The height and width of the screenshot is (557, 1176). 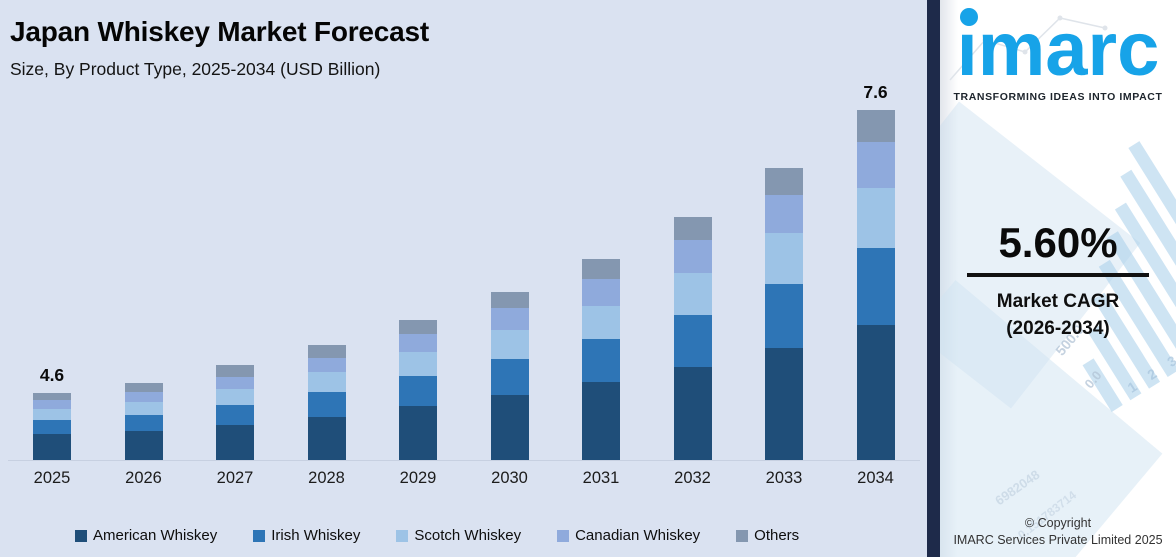 I want to click on stacked-bar-2030, so click(x=509, y=376).